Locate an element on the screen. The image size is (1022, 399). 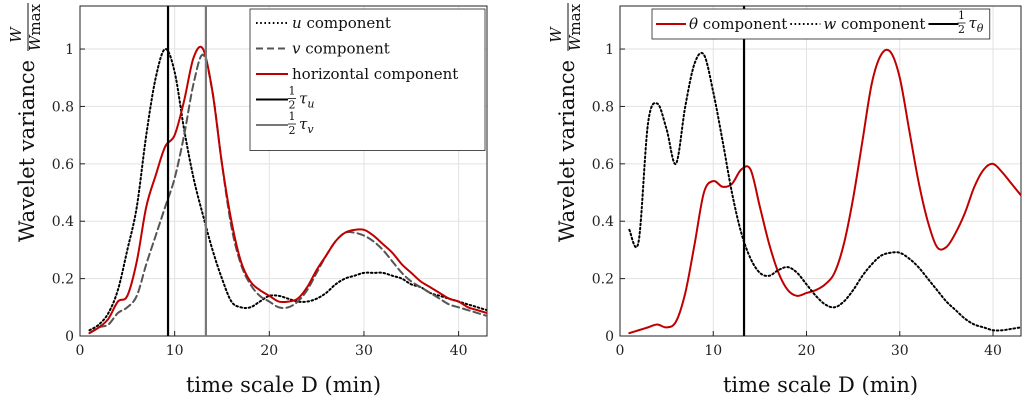
legend-frac-num-1-2: 1 is located at coordinates (961, 15).